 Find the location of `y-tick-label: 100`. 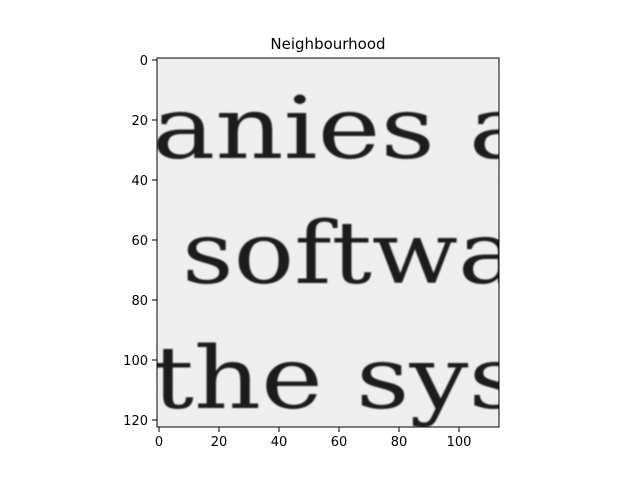

y-tick-label: 100 is located at coordinates (135, 361).